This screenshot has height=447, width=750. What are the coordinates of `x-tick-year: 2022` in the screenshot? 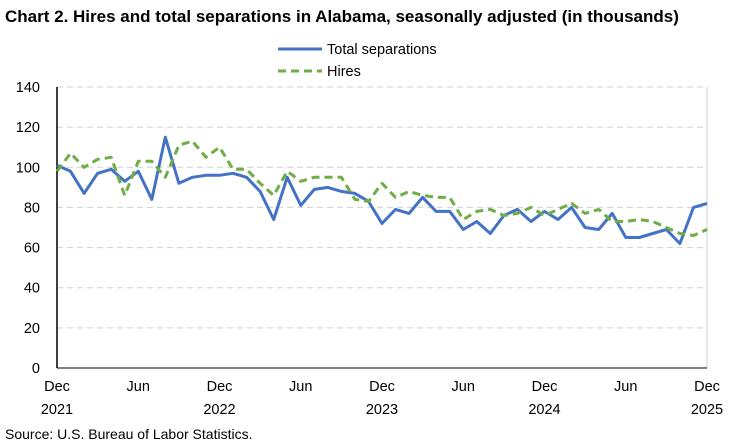 It's located at (219, 410).